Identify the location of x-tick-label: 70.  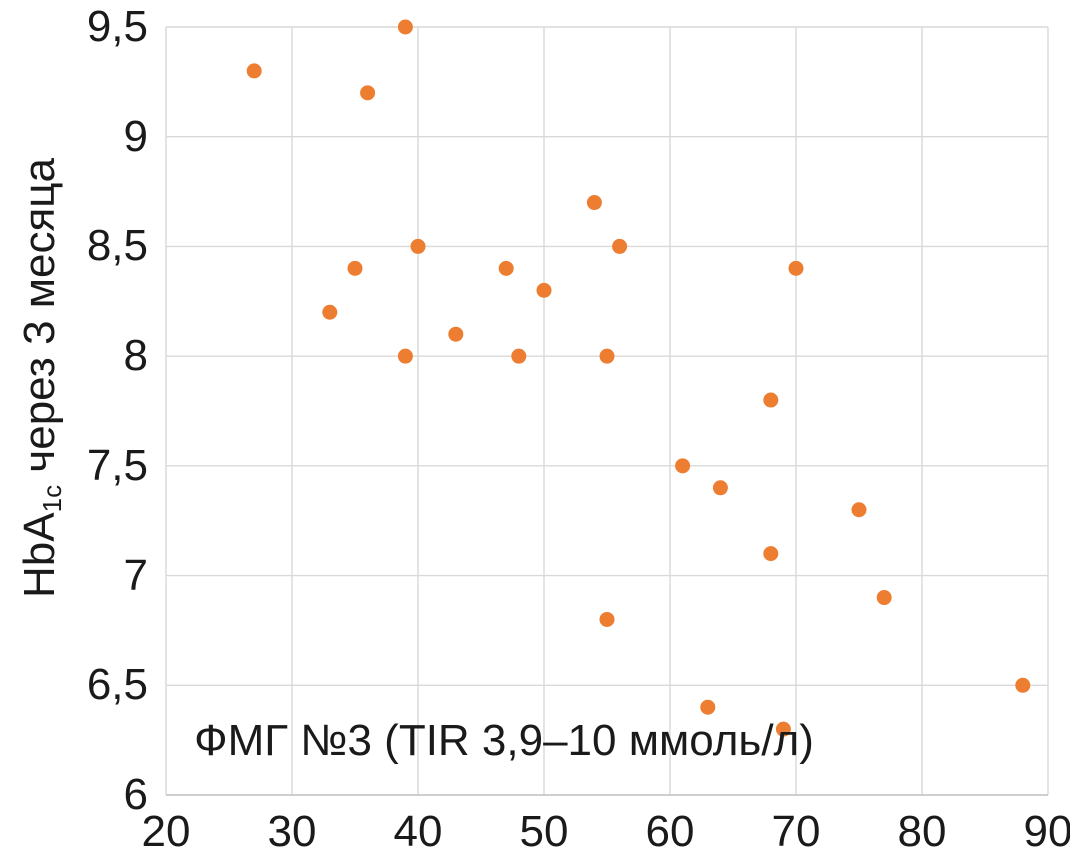
(796, 831).